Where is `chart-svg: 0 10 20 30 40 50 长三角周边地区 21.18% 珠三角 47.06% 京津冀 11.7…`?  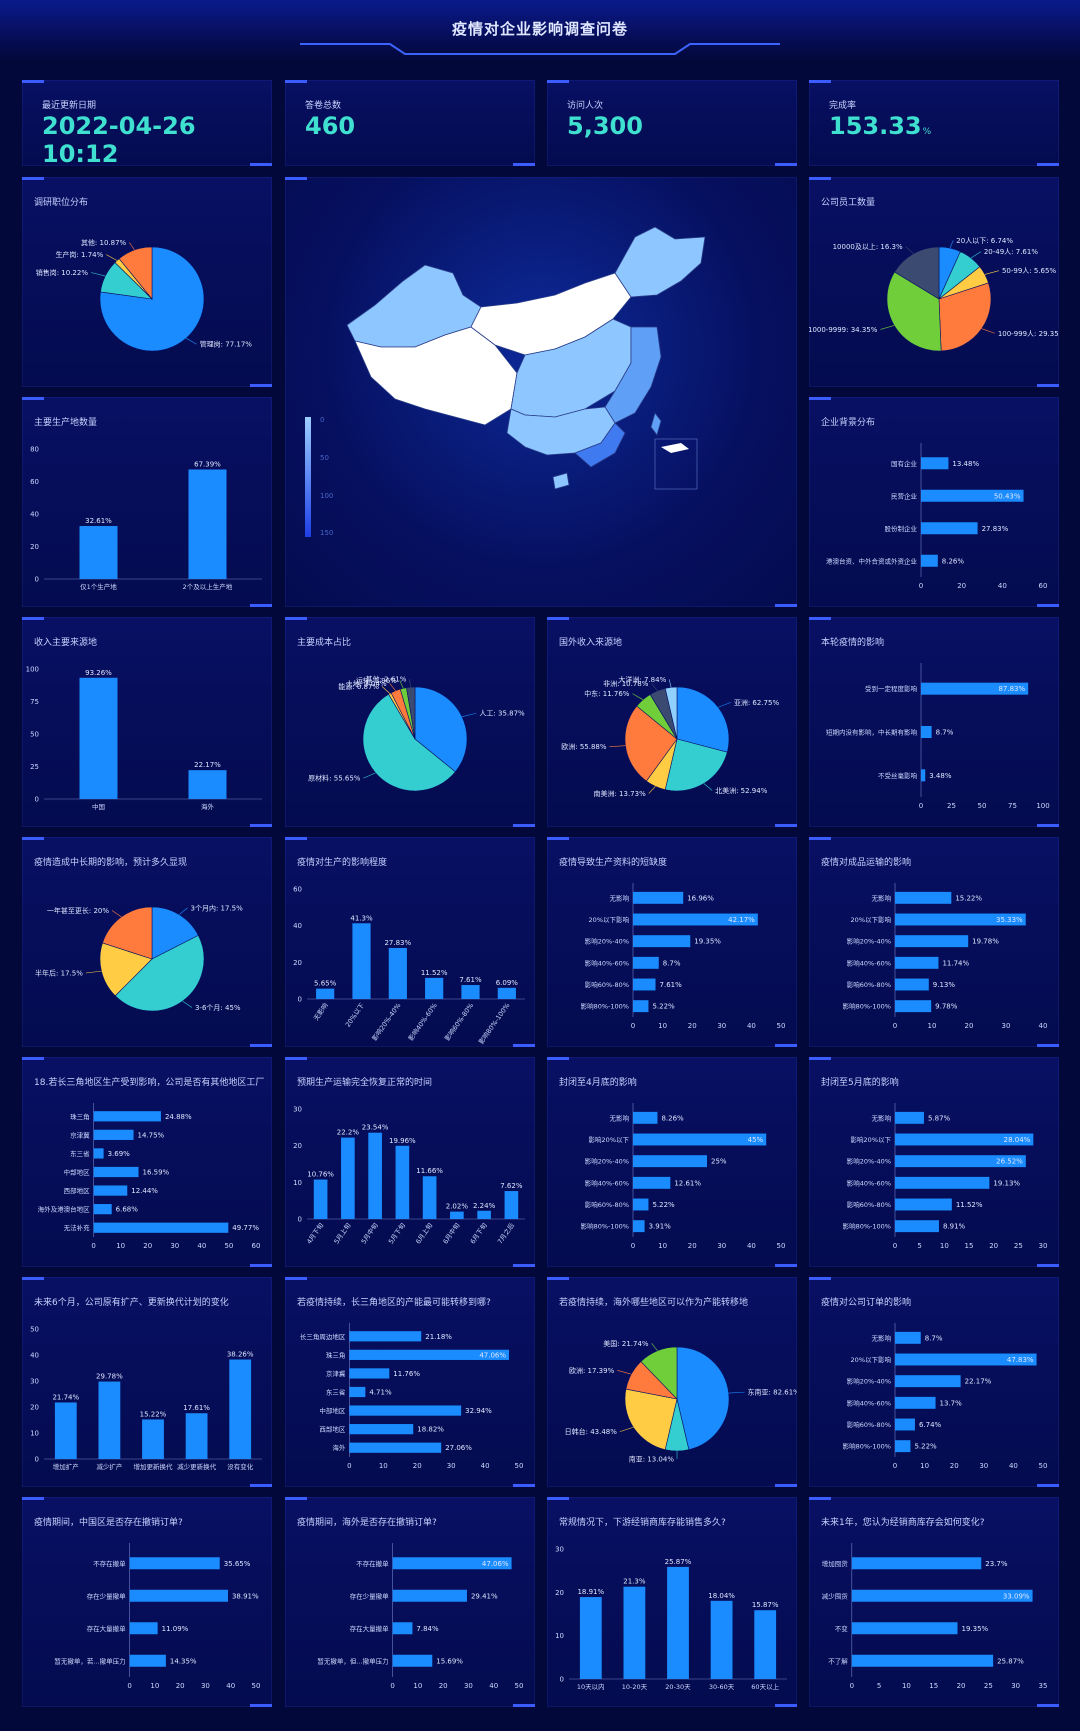 chart-svg: 0 10 20 30 40 50 长三角周边地区 21.18% 珠三角 47.06% 京津冀 11.7… is located at coordinates (411, 1396).